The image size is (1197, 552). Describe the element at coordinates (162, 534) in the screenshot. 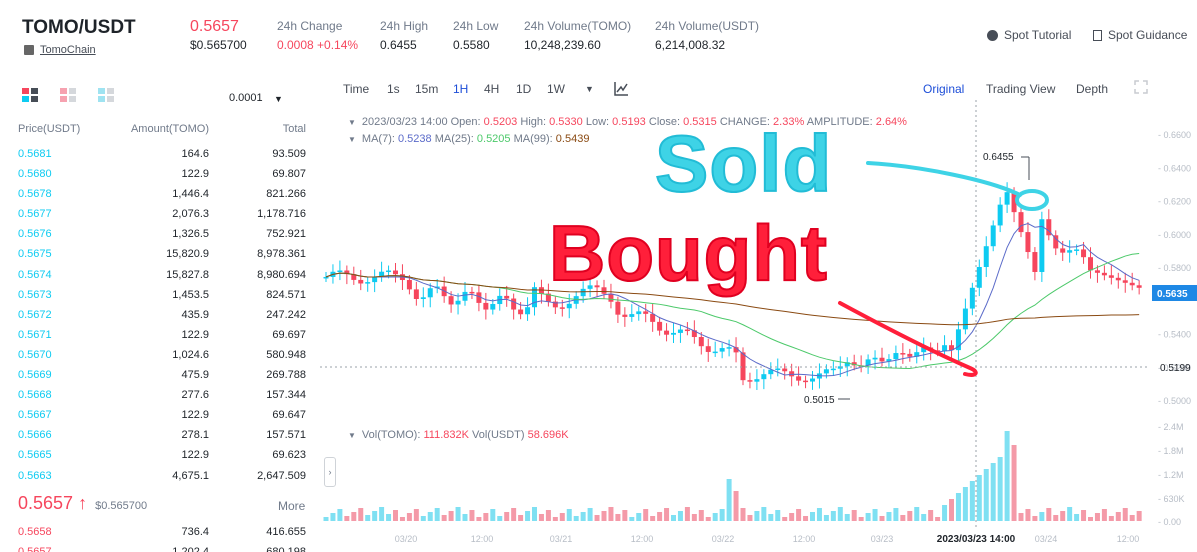

I see `orderbook-row: 0.5658 736.4 416.655` at that location.